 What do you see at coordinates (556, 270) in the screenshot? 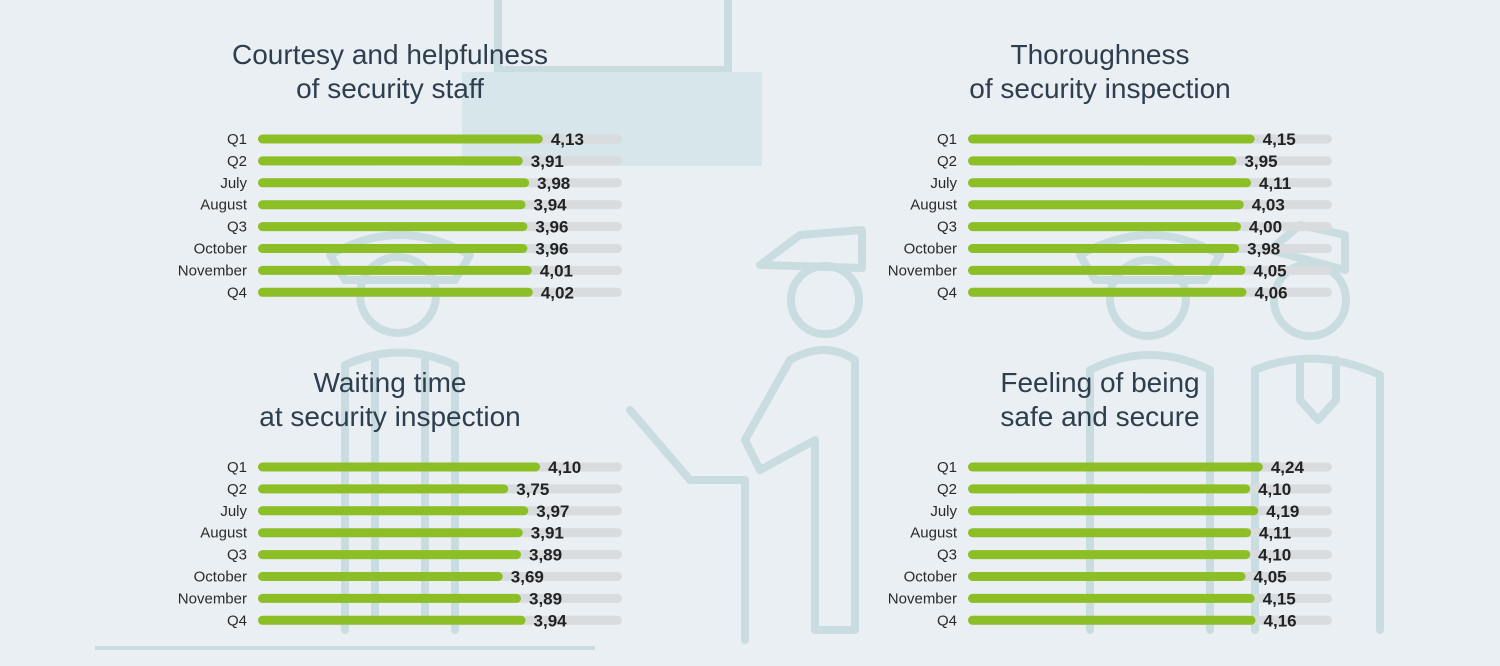
I see `value-label: 4,01` at bounding box center [556, 270].